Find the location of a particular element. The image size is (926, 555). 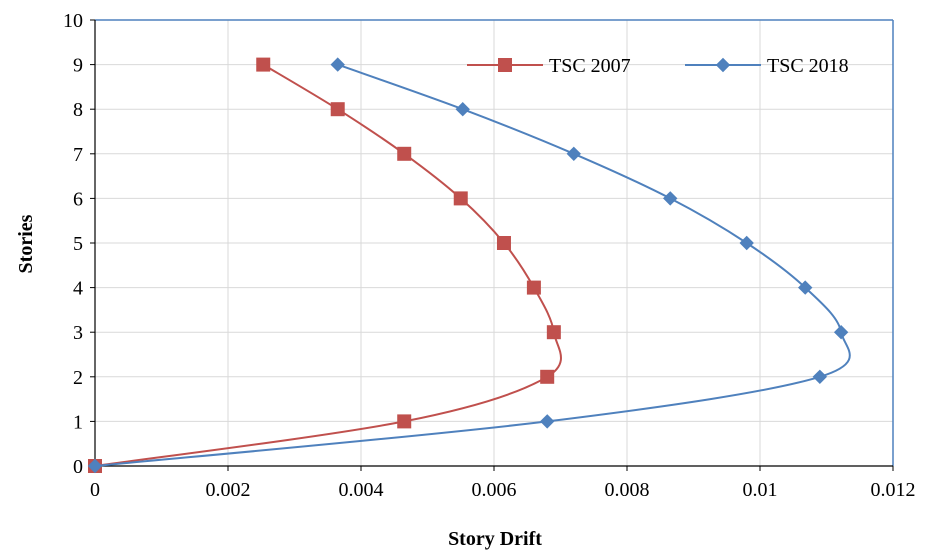

x-tick-label: 0.002 is located at coordinates (228, 490).